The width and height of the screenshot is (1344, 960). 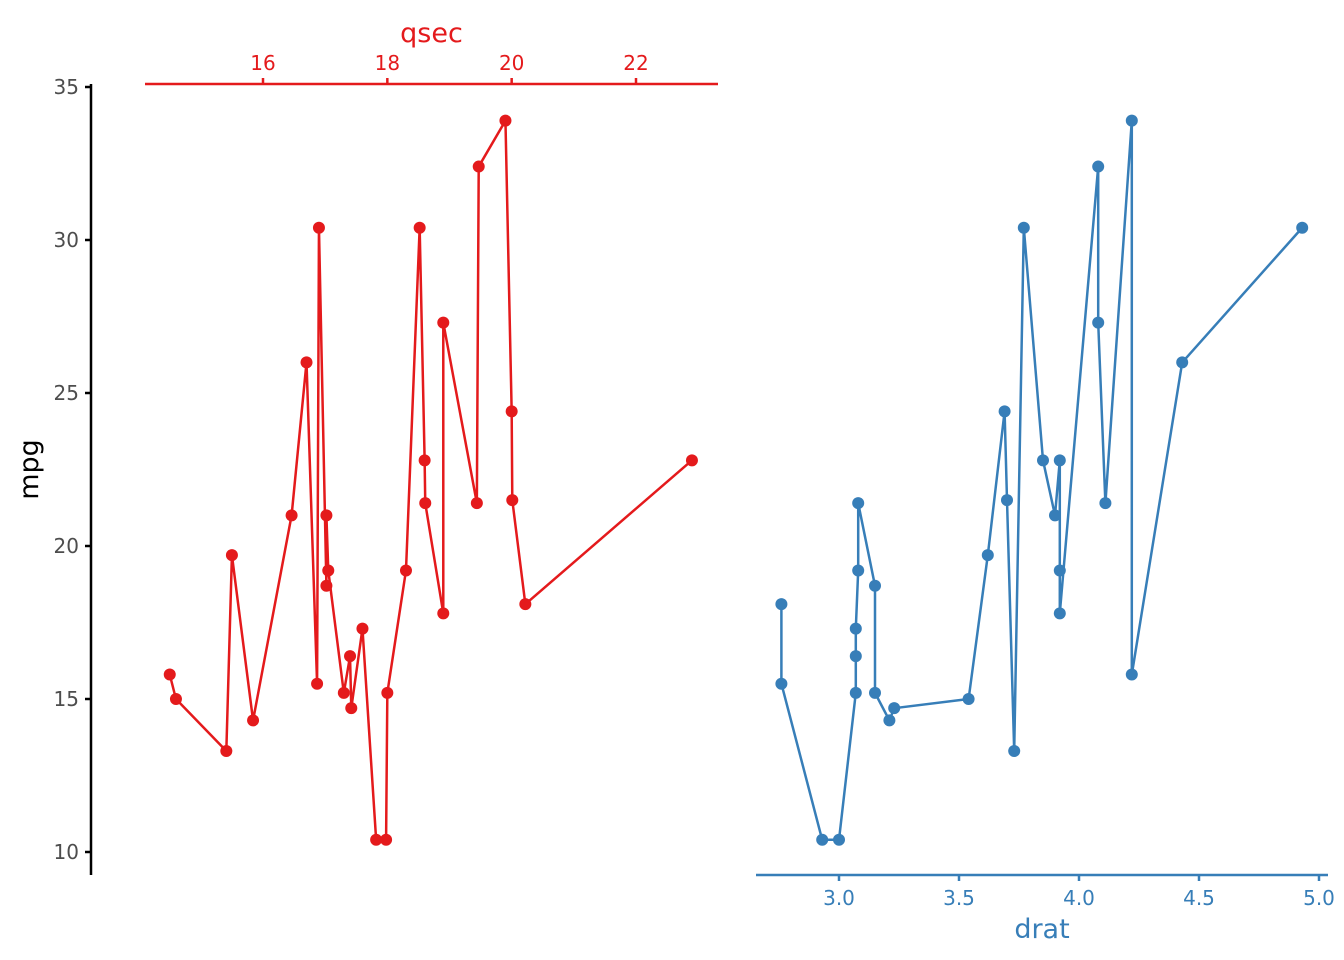 I want to click on y-tick-label-30: 30, so click(x=66, y=240).